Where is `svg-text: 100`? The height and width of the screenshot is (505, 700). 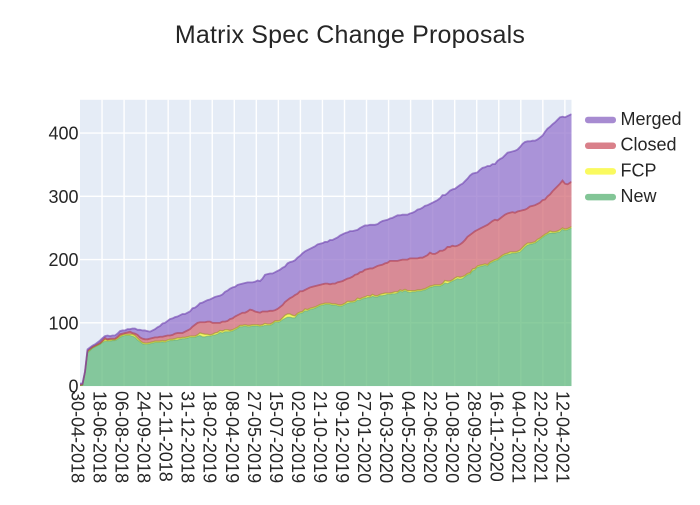 svg-text: 100 is located at coordinates (63, 323).